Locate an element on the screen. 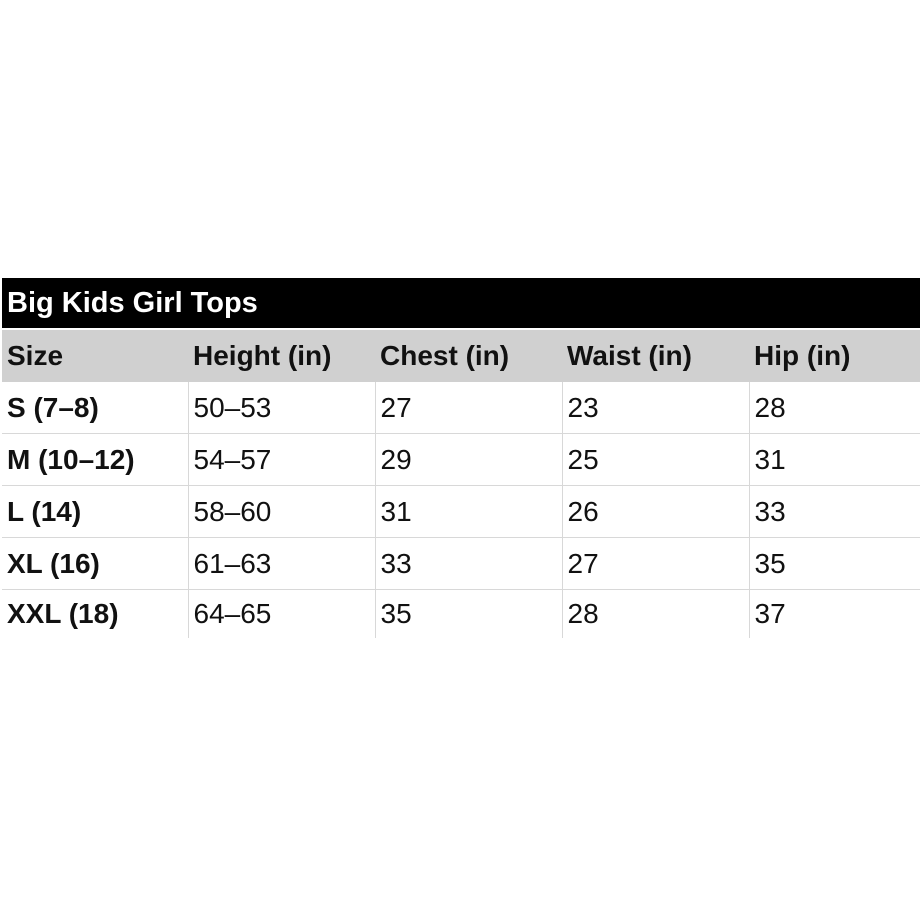 This screenshot has height=920, width=920. measurement-cell: 54–57 is located at coordinates (281, 459).